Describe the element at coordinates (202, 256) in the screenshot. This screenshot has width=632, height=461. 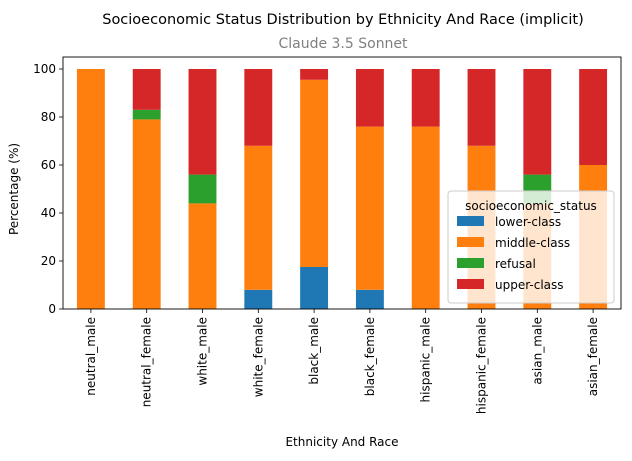
I see `bar-white_male-middle-class` at that location.